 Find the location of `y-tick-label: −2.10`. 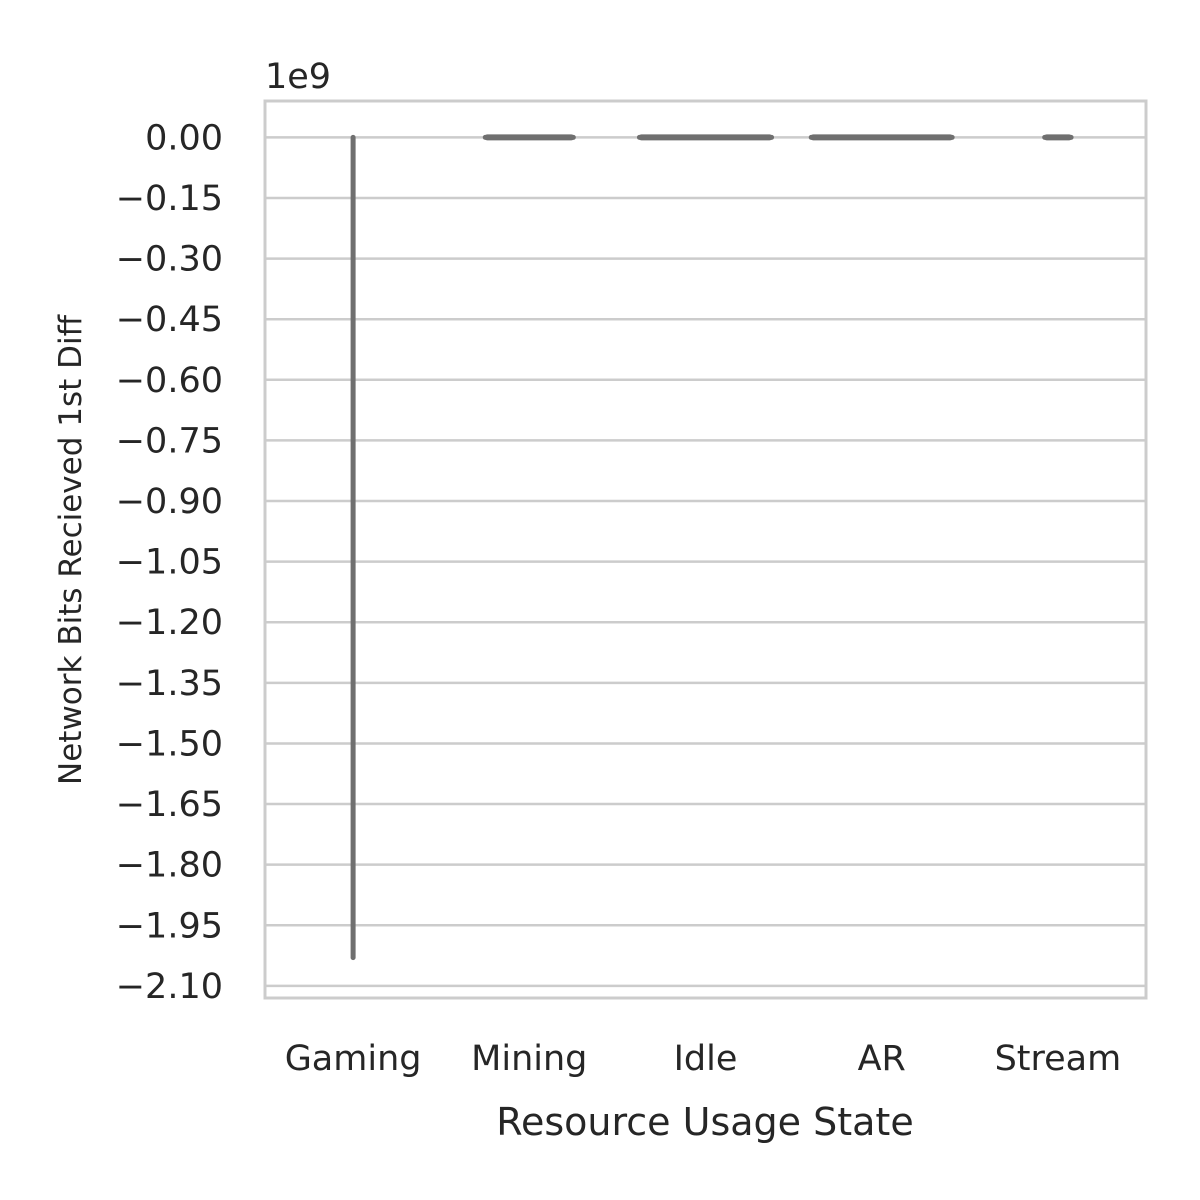

y-tick-label: −2.10 is located at coordinates (169, 987).